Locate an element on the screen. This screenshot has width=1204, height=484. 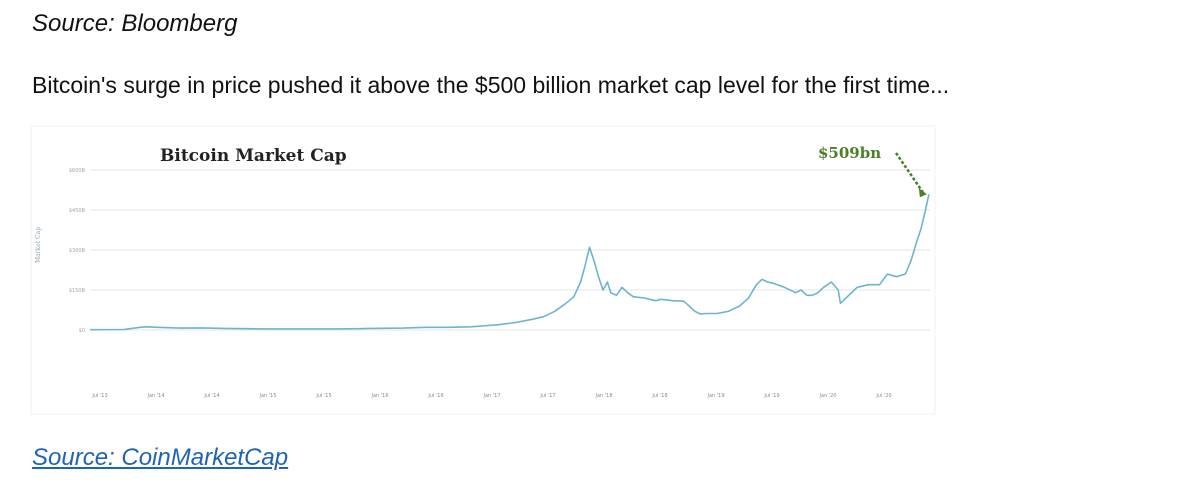
y-axis-label: Market Cap is located at coordinates (38, 245).